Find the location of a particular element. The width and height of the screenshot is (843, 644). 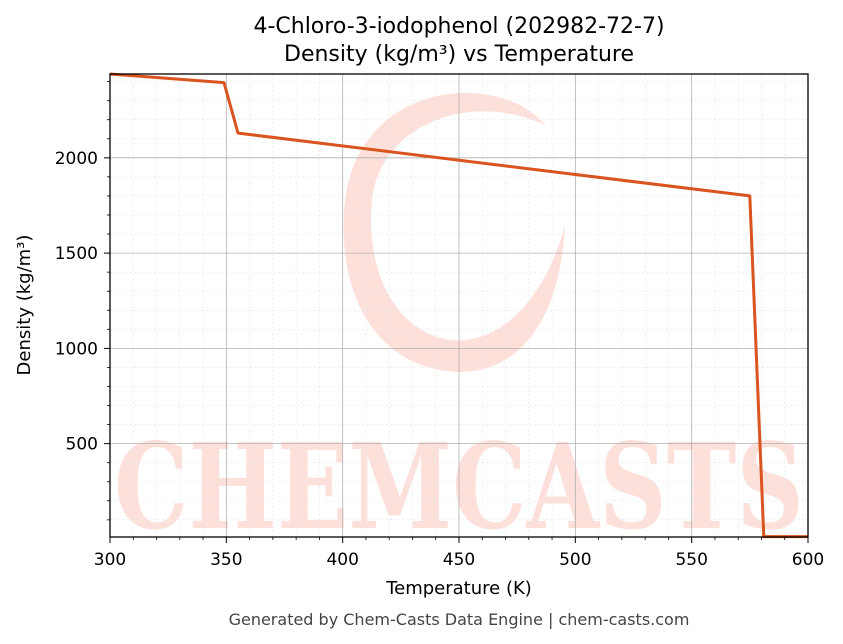

y-axis-label: Density (kg/m³) is located at coordinates (24, 305).